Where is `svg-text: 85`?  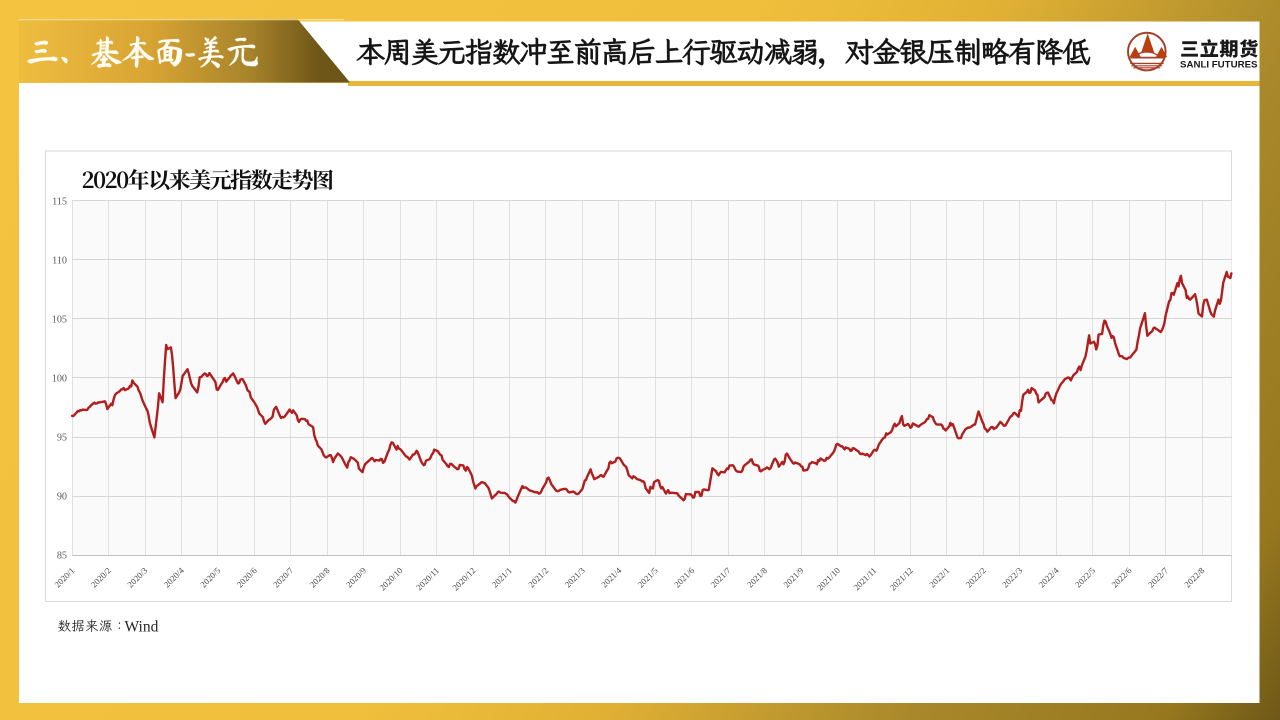
svg-text: 85 is located at coordinates (62, 556).